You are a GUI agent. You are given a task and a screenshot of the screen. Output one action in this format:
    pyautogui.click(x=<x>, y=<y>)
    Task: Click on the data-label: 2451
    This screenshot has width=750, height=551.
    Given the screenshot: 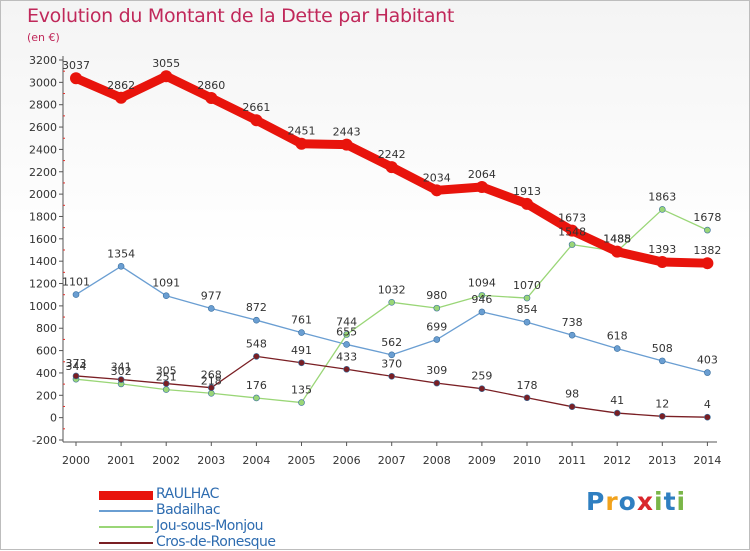 What is the action you would take?
    pyautogui.click(x=302, y=131)
    